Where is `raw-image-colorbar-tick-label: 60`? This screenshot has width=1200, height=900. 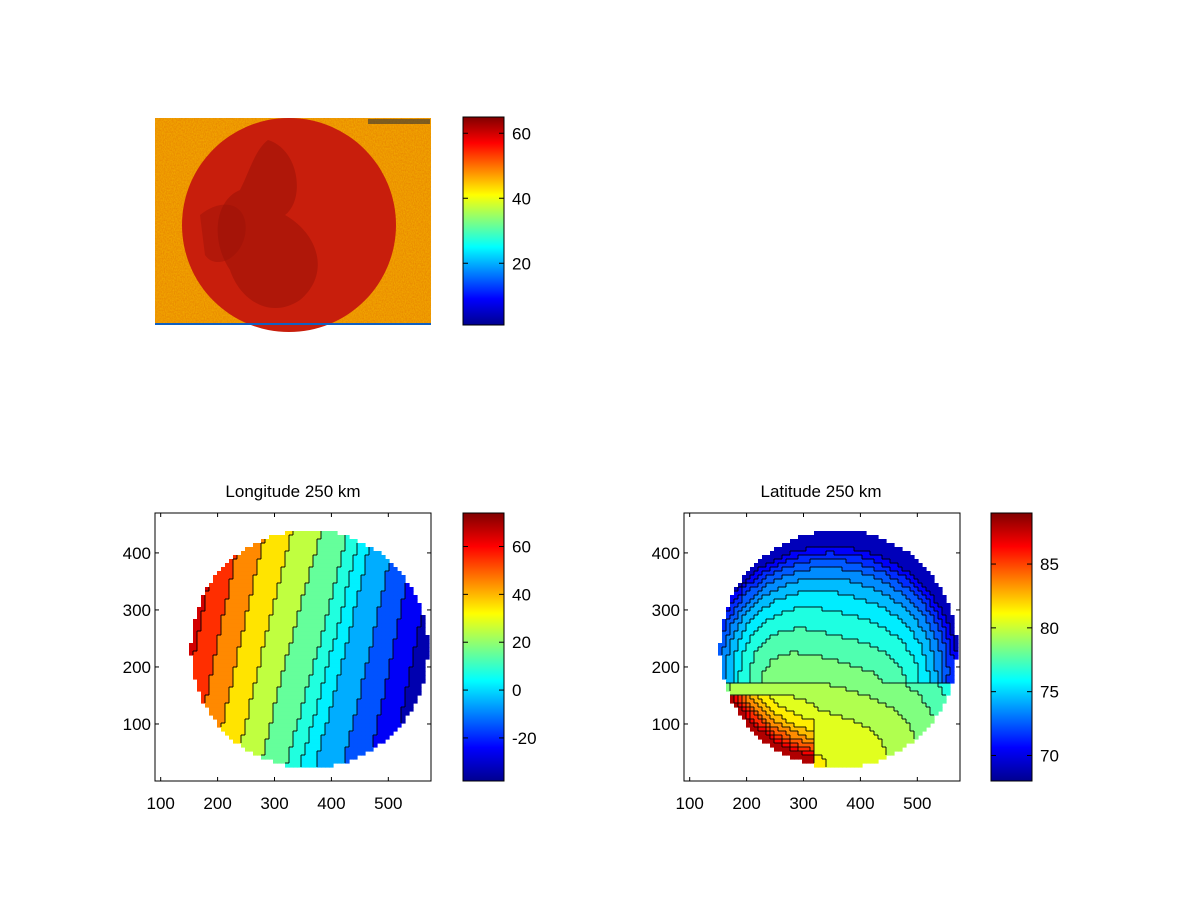 raw-image-colorbar-tick-label: 60 is located at coordinates (521, 133).